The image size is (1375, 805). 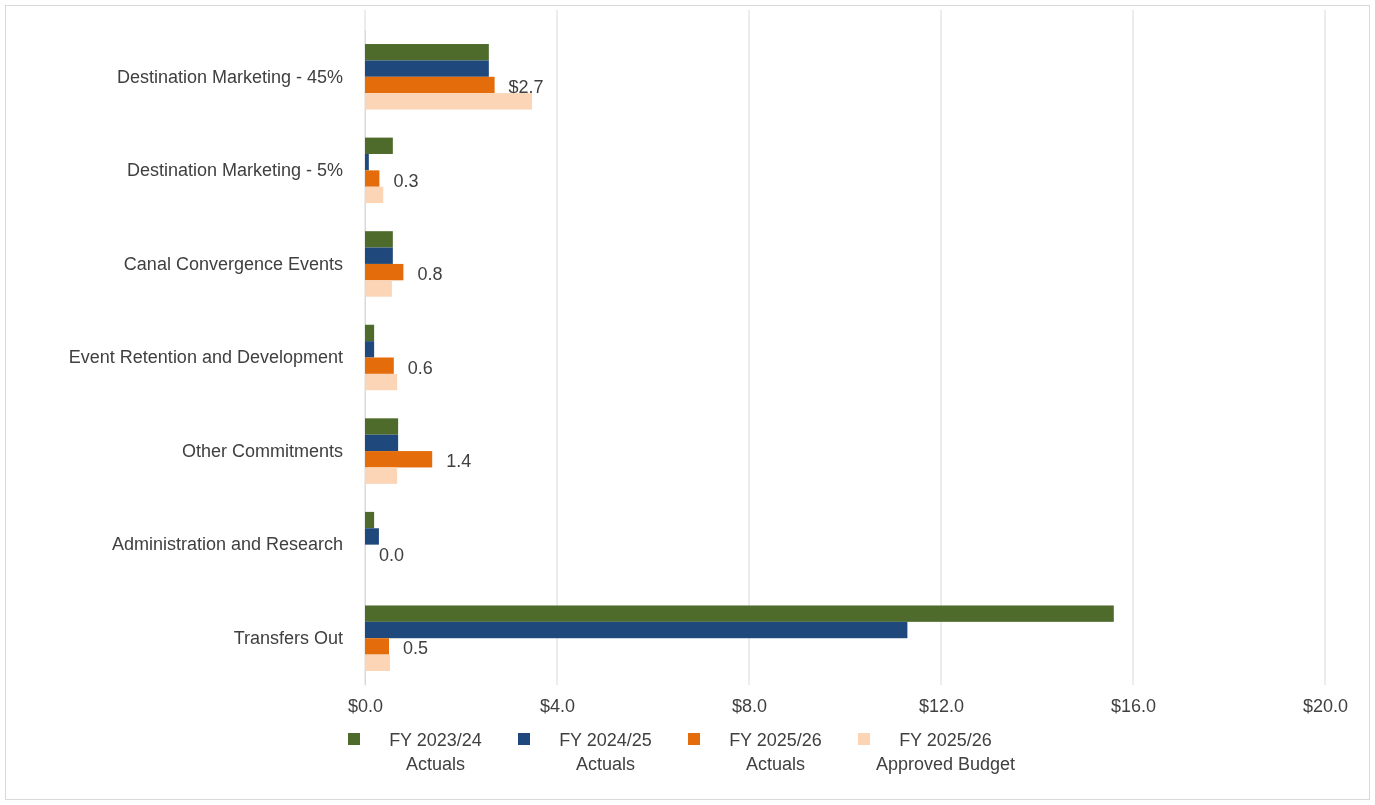 I want to click on data-label: 0.5, so click(x=416, y=648).